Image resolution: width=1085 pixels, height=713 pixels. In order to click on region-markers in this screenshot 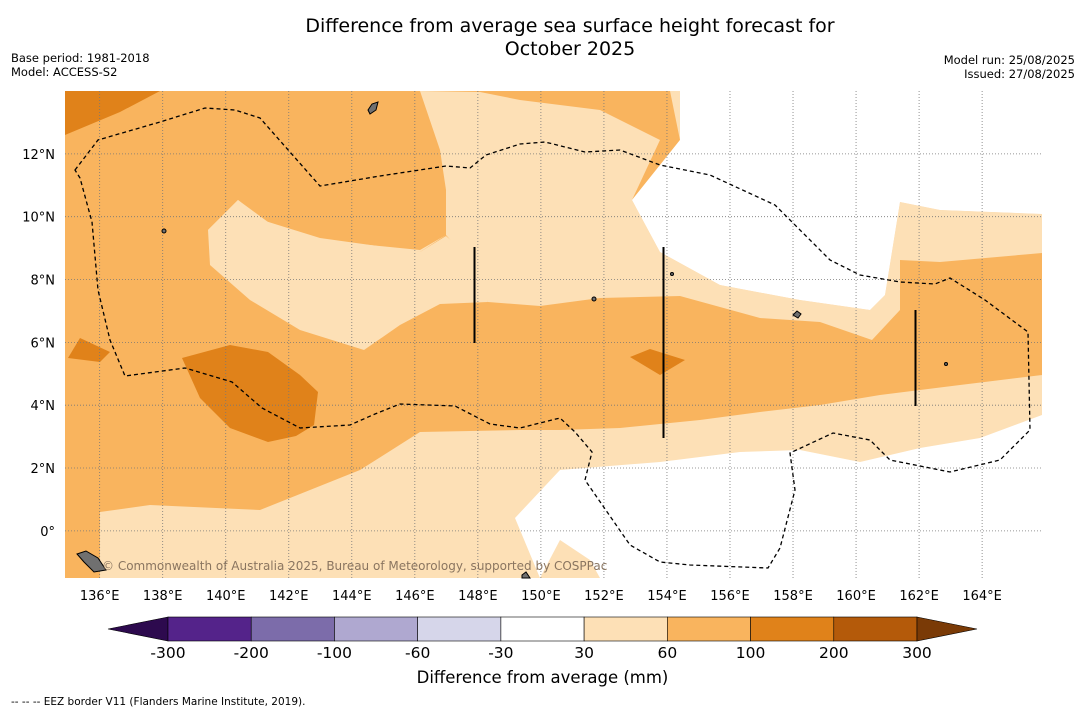, I will do `click(695, 342)`.